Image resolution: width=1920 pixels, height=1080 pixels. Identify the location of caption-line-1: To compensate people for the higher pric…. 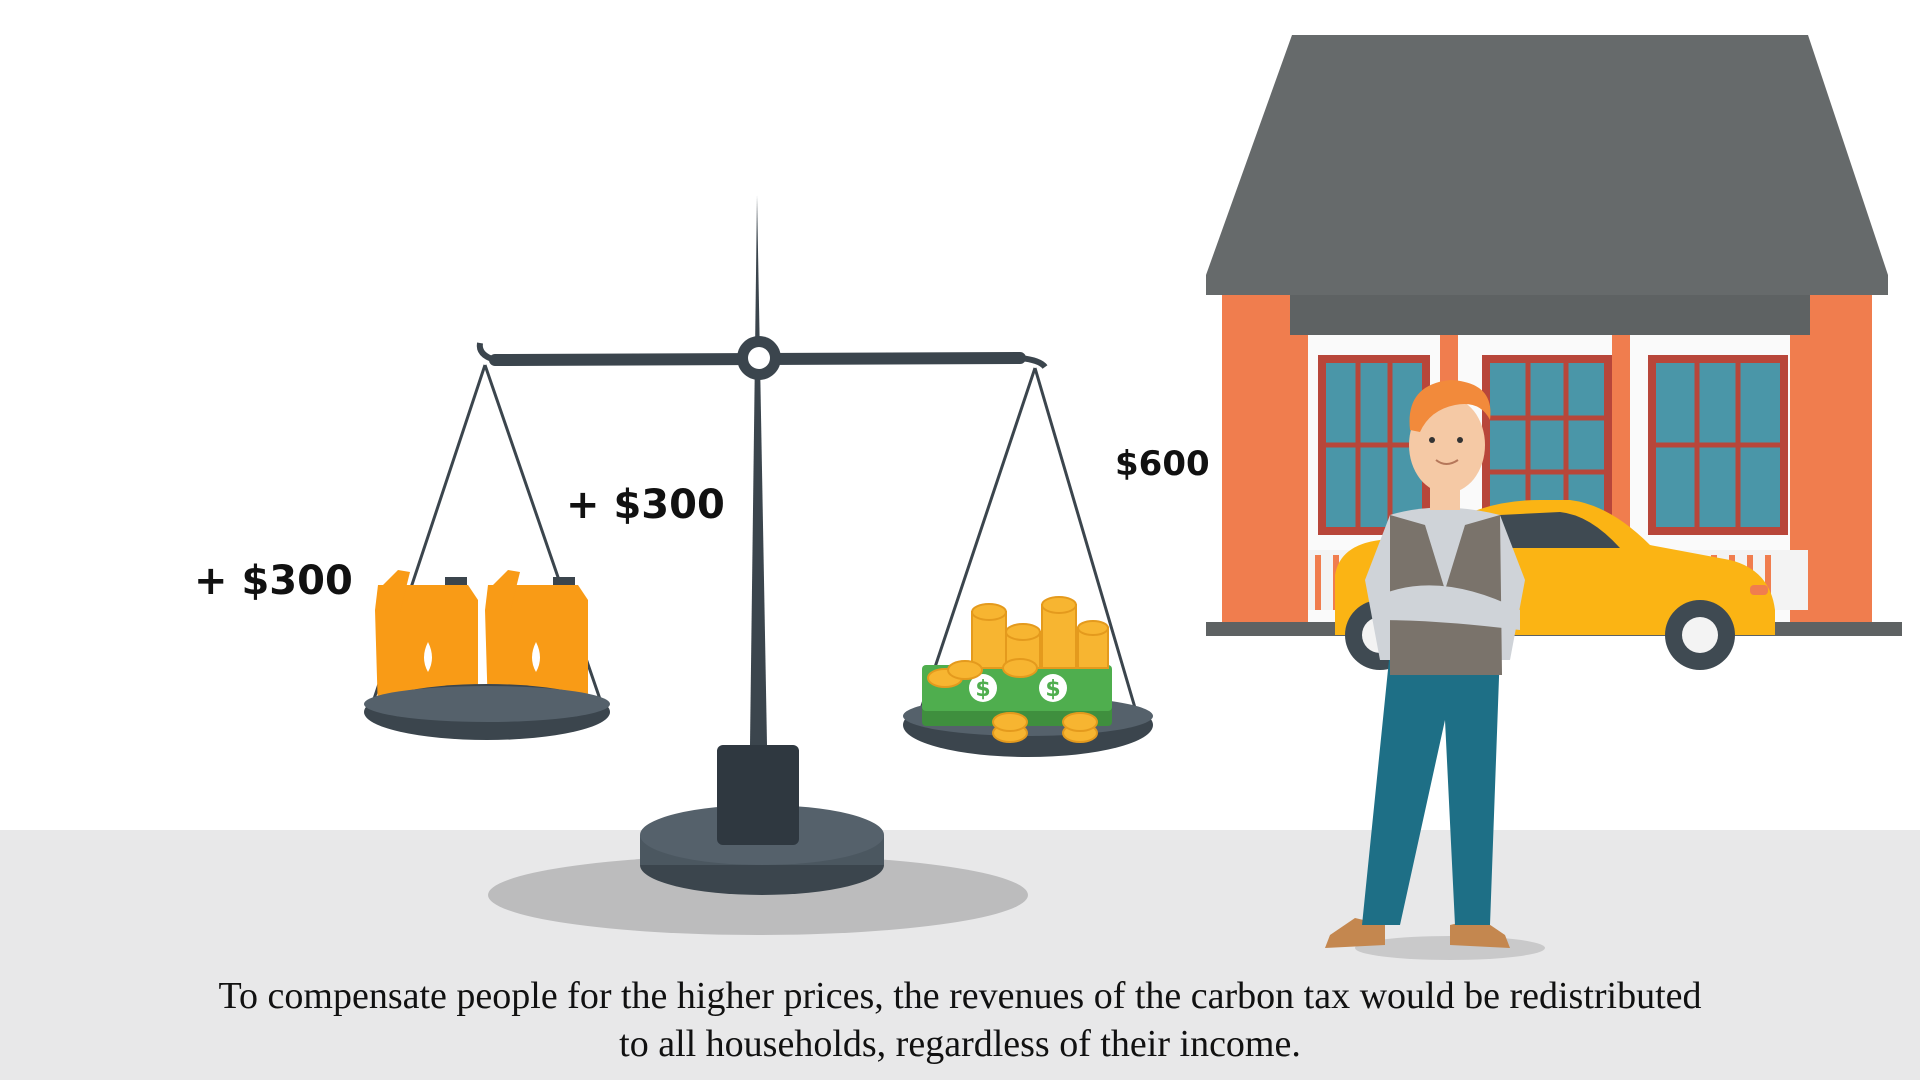
(960, 996).